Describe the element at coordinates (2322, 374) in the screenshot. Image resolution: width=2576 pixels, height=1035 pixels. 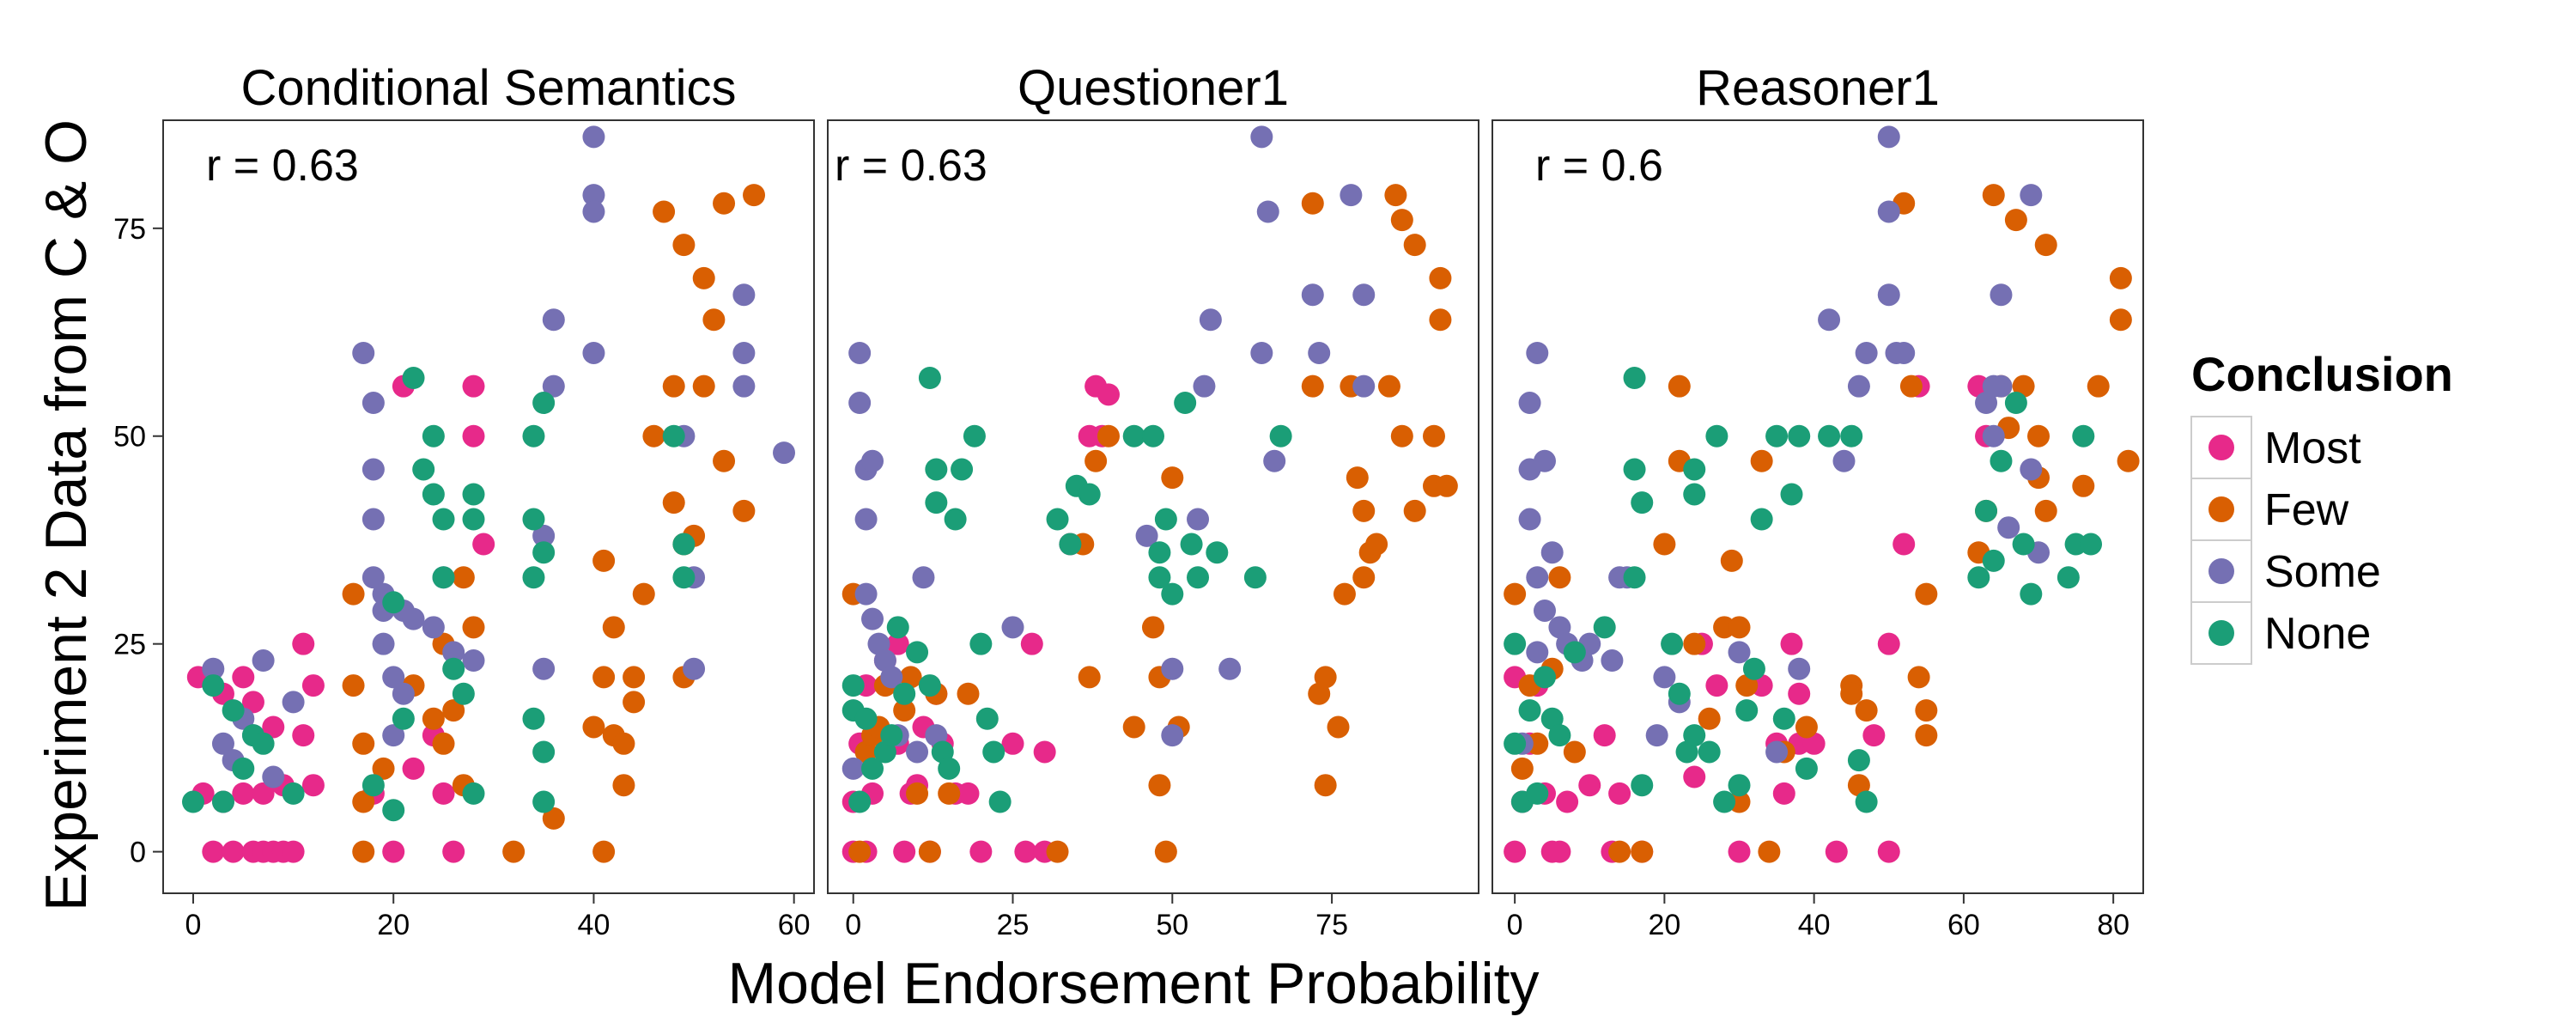
I see `legend-title: Conclusion` at that location.